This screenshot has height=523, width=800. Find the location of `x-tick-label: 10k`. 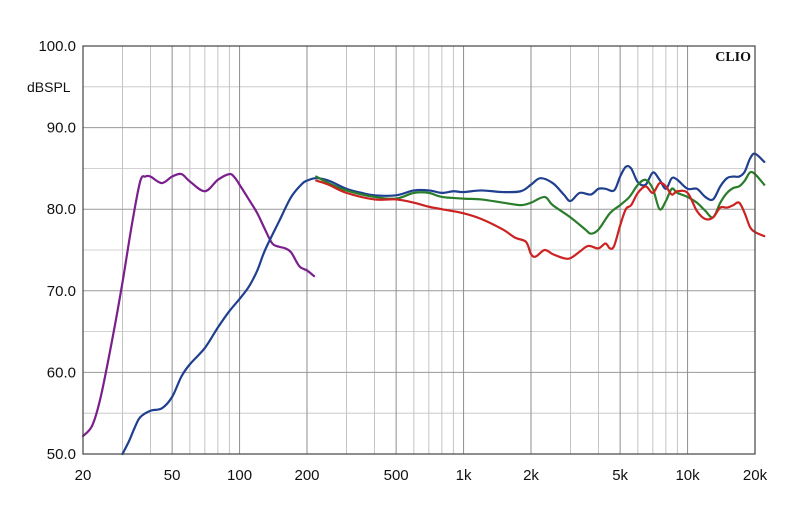

x-tick-label: 10k is located at coordinates (687, 475).